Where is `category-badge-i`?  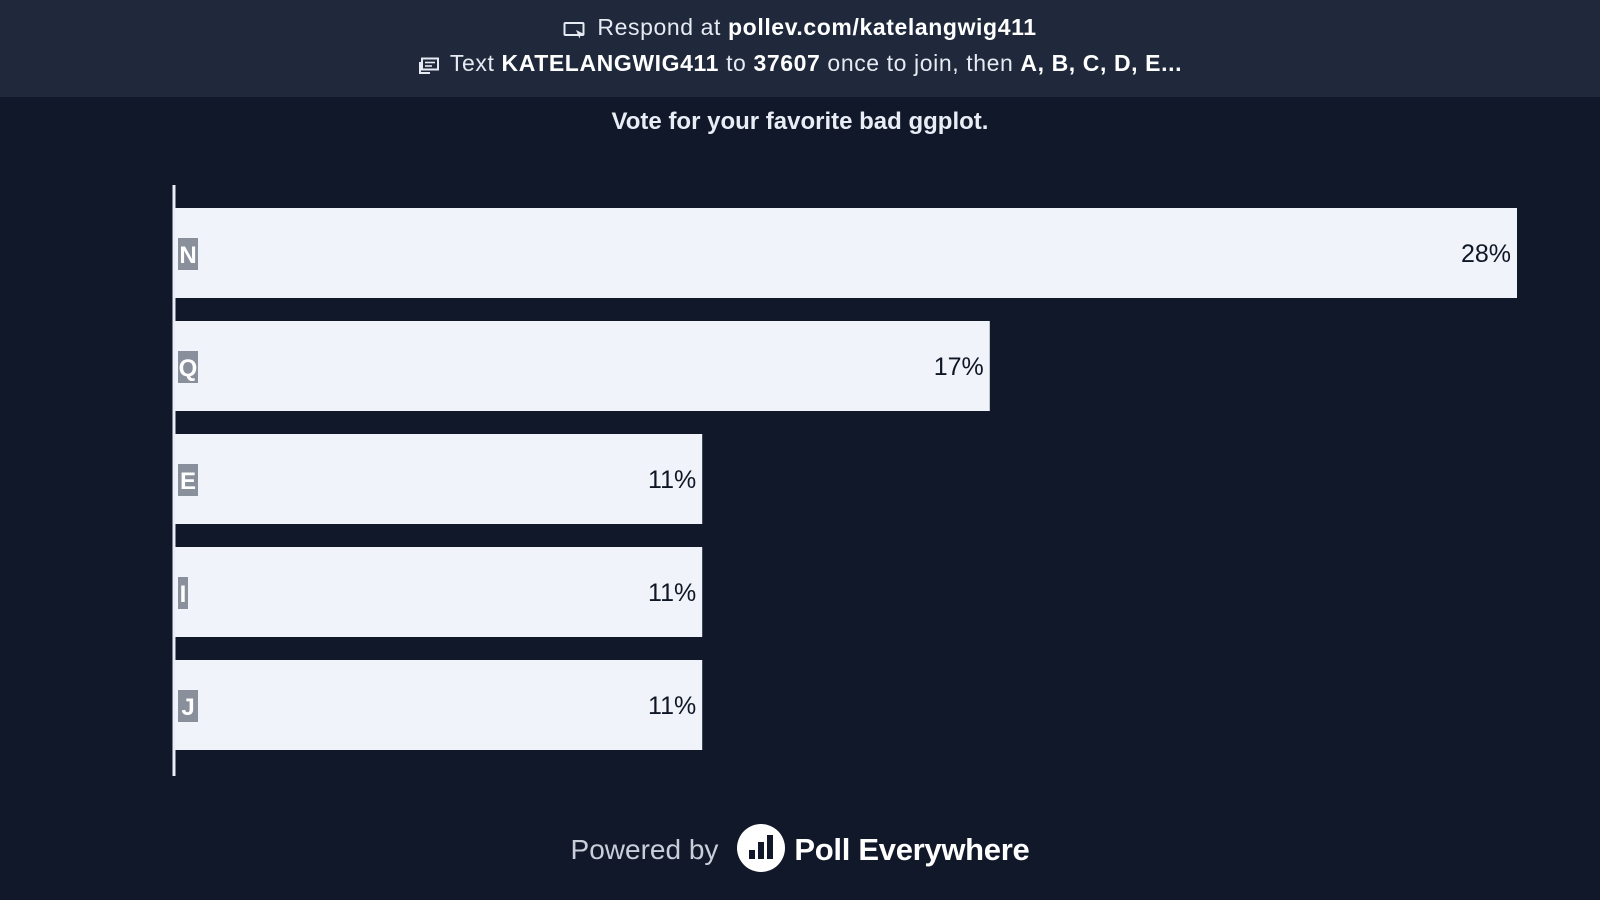 category-badge-i is located at coordinates (183, 593).